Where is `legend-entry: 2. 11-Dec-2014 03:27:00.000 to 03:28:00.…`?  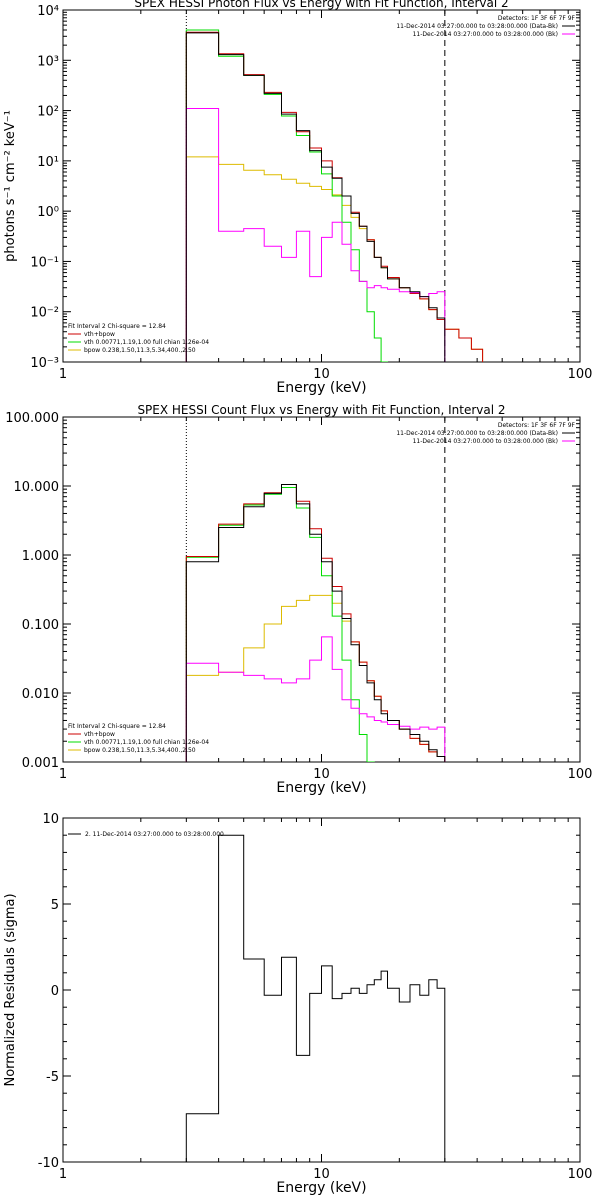
legend-entry: 2. 11-Dec-2014 03:27:00.000 to 03:28:00.… is located at coordinates (154, 834).